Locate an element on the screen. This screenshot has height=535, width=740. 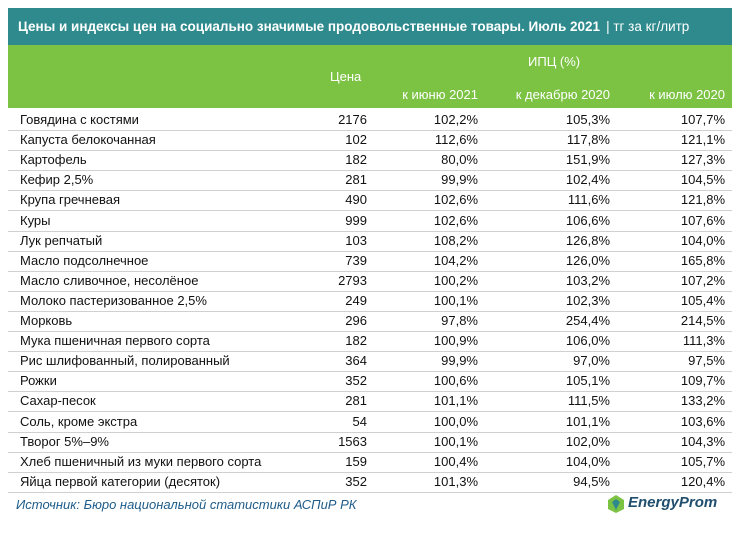
product-name: Говядина с костями is located at coordinates (79, 119).